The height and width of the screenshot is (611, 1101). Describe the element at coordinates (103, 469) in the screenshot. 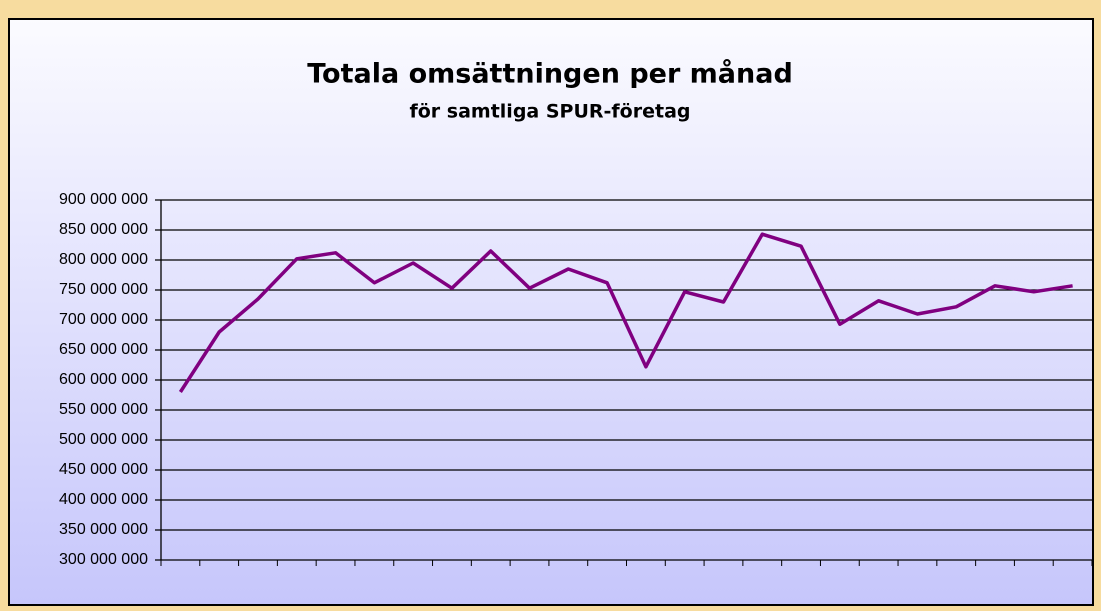

I see `y-tick-label: 450 000 000` at that location.